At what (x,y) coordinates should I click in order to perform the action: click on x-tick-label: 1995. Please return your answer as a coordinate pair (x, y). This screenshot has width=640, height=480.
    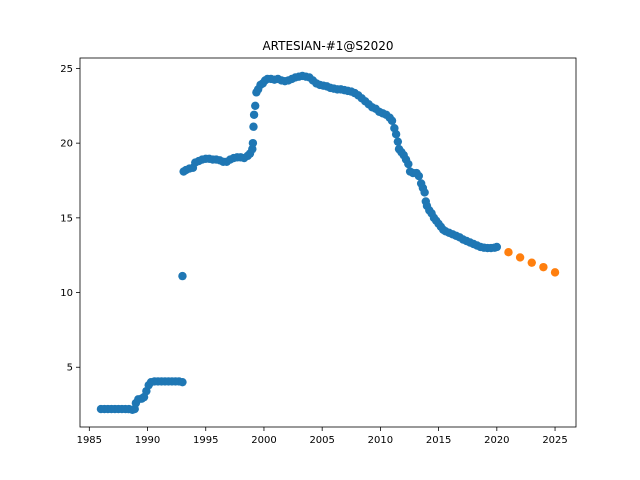
    Looking at the image, I should click on (205, 440).